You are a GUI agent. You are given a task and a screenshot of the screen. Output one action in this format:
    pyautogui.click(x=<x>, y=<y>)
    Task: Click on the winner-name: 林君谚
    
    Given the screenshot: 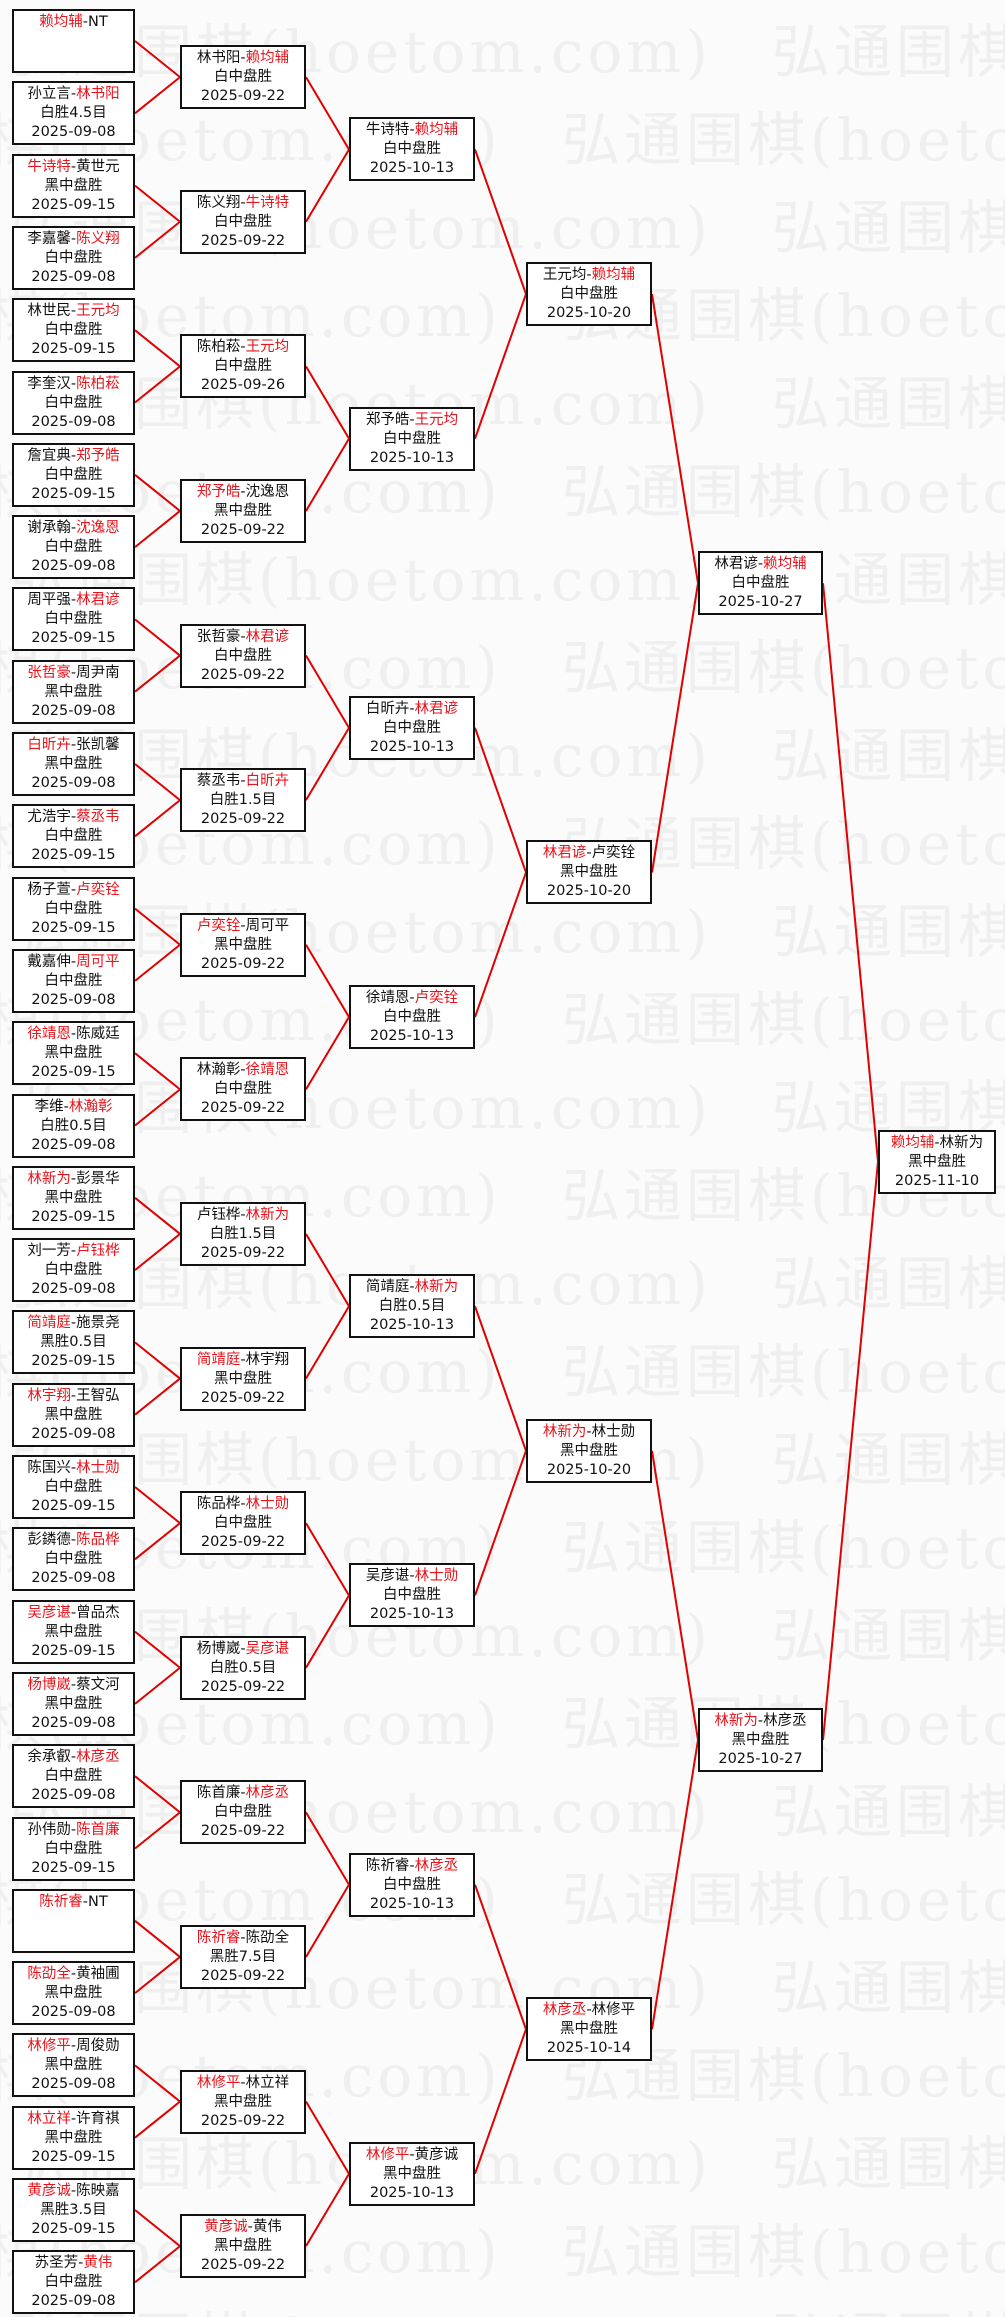 What is the action you would take?
    pyautogui.click(x=267, y=636)
    